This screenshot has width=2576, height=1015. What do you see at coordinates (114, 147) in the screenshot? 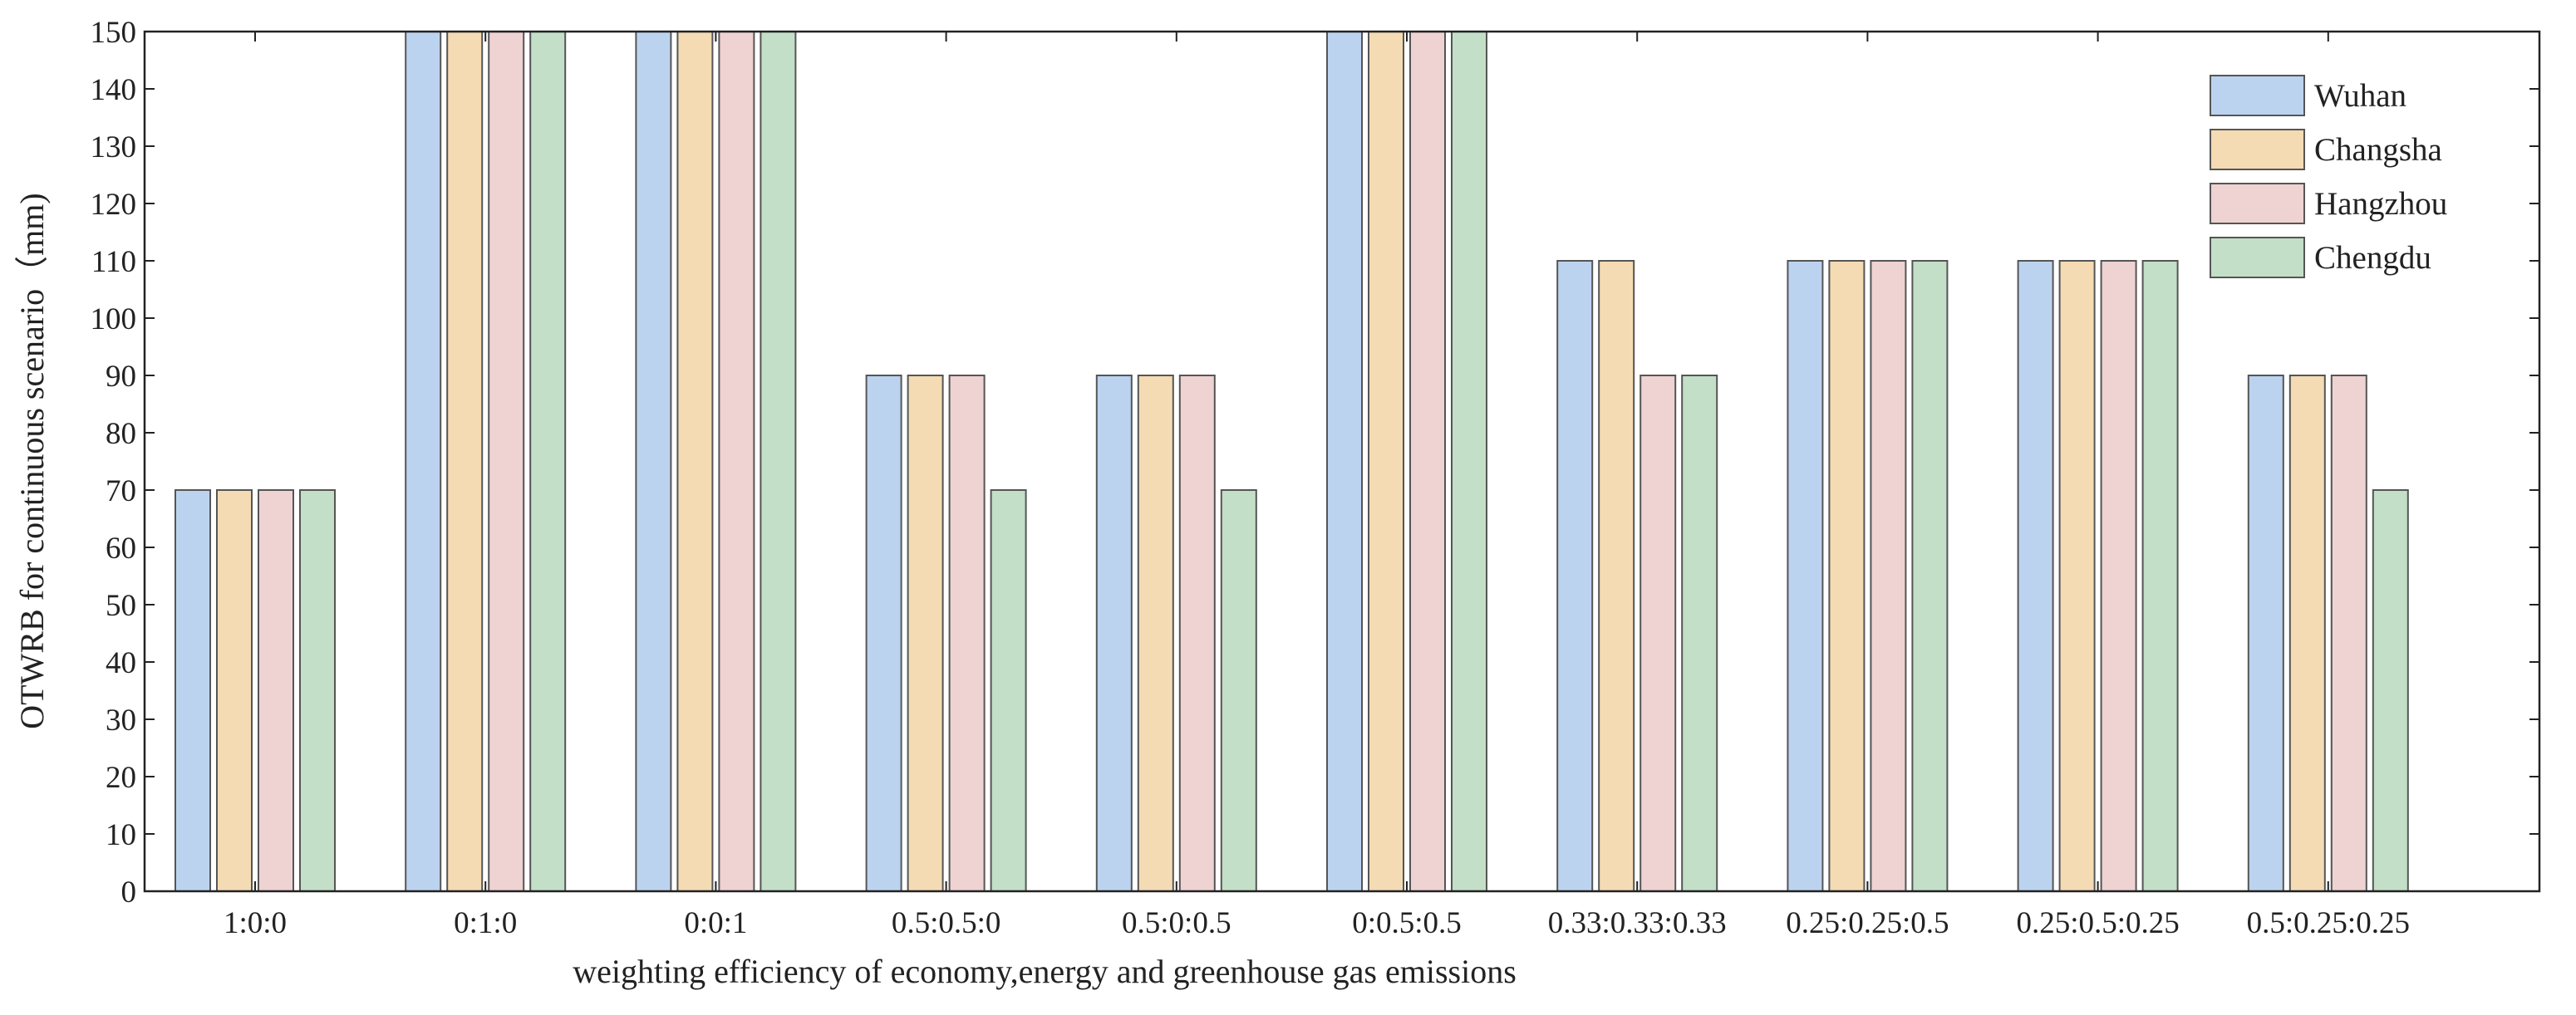
I see `y-tick-label: 130` at bounding box center [114, 147].